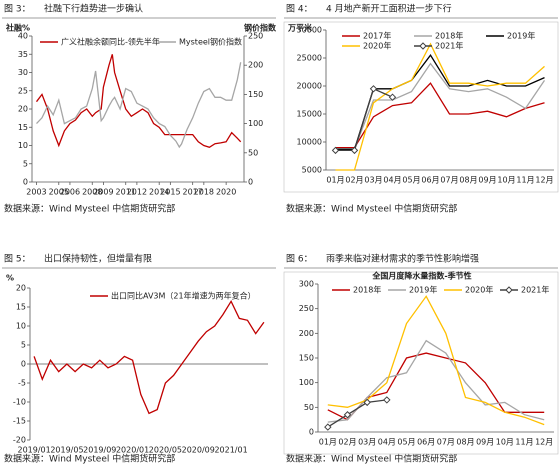 The height and width of the screenshot is (467, 560). What do you see at coordinates (255, 65) in the screenshot?
I see `y2-tick-label: 200` at bounding box center [255, 65].